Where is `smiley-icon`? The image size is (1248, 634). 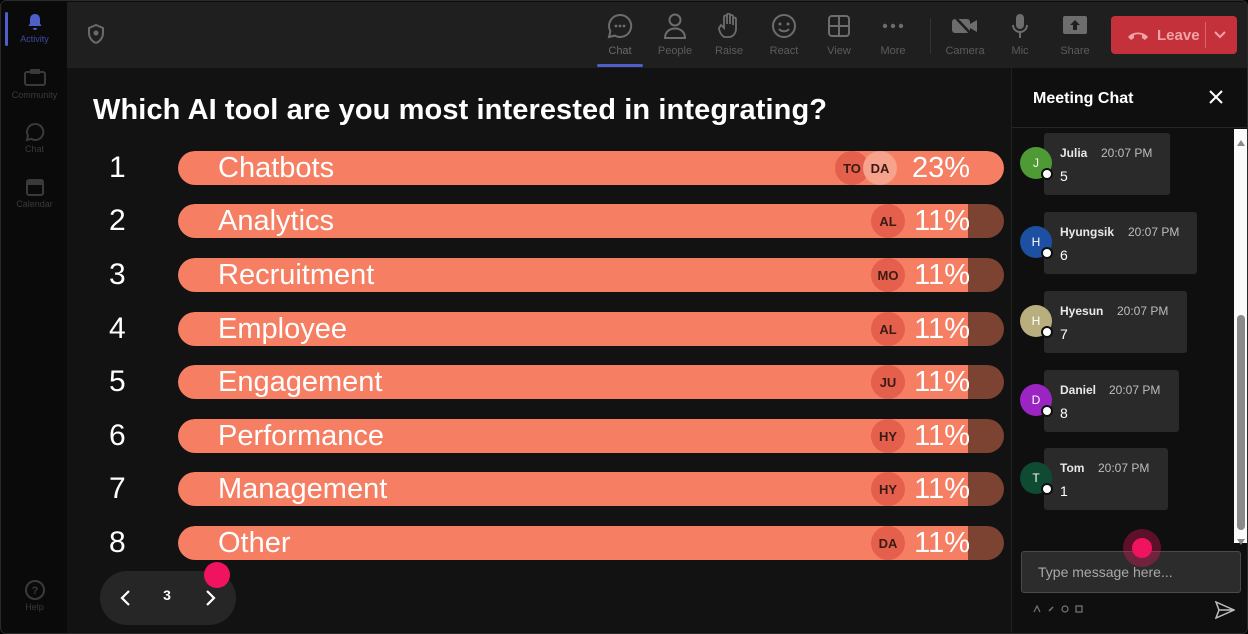 smiley-icon is located at coordinates (784, 26).